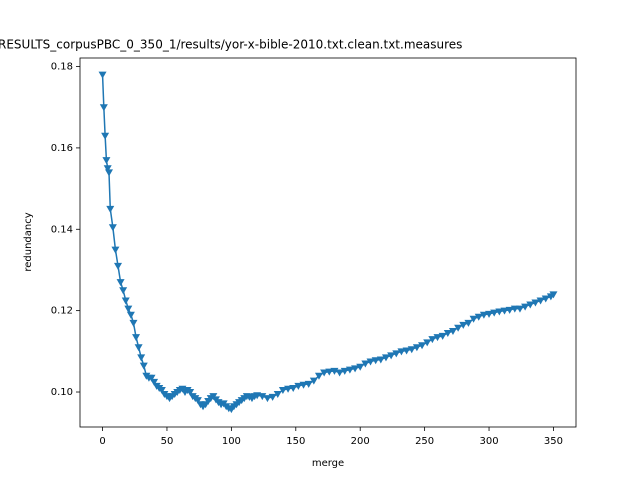  I want to click on y-tick-label: 0.12, so click(62, 311).